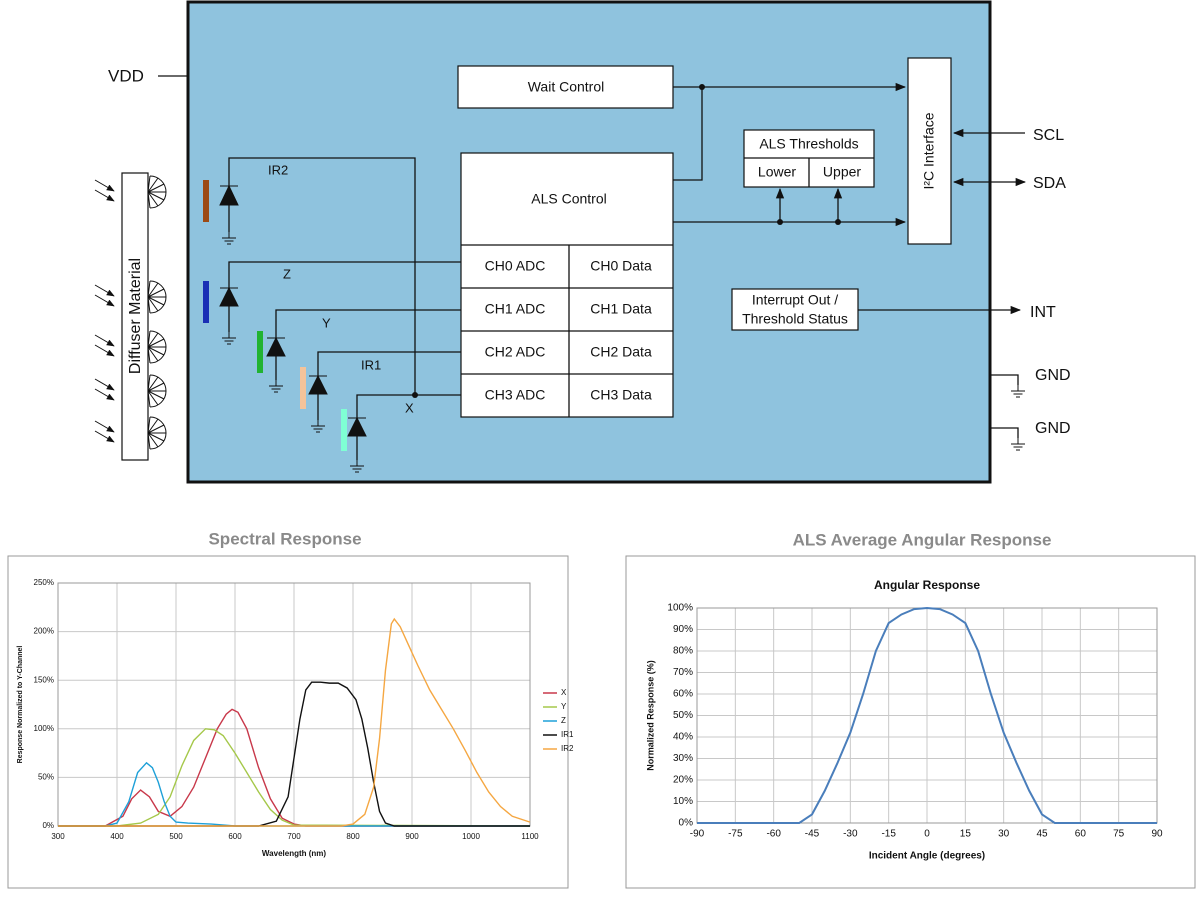 The image size is (1200, 898). I want to click on i2c-label: I²C Interface, so click(929, 150).